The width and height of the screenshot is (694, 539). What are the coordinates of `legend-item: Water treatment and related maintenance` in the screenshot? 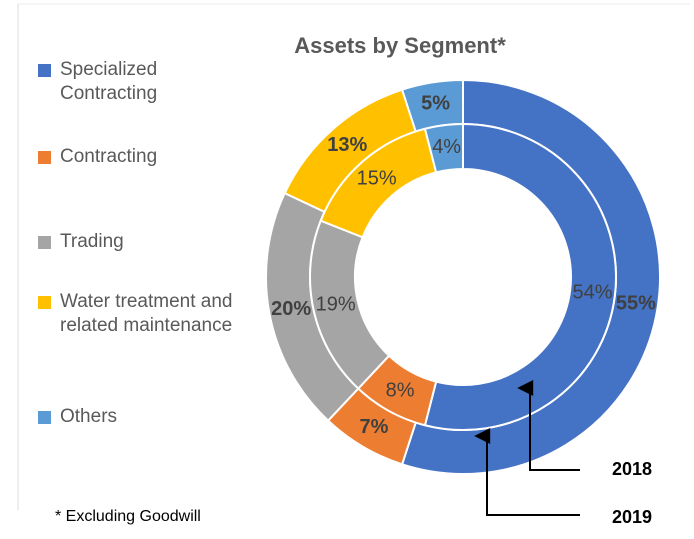 It's located at (149, 314).